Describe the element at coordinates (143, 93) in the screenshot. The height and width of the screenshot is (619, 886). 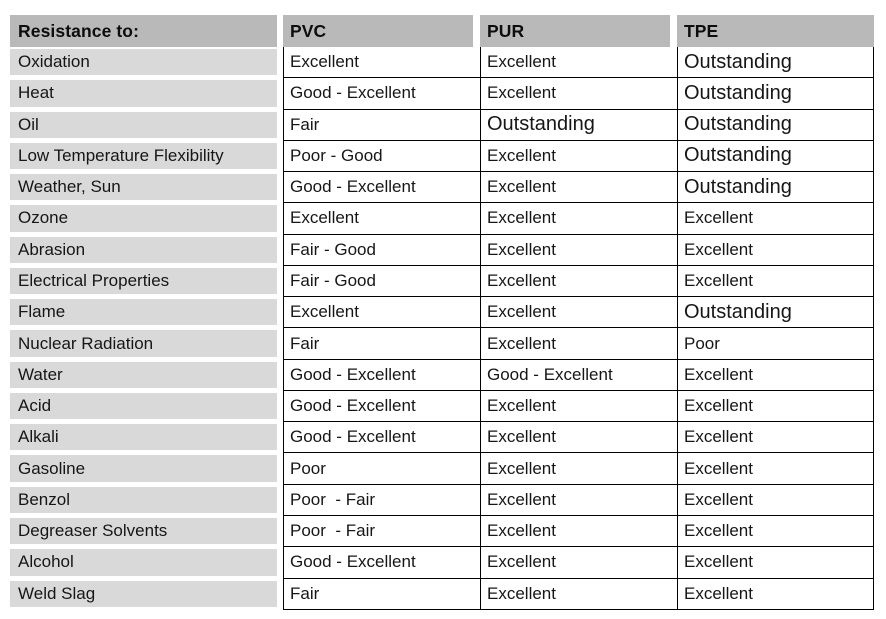
I see `row-label: Heat` at that location.